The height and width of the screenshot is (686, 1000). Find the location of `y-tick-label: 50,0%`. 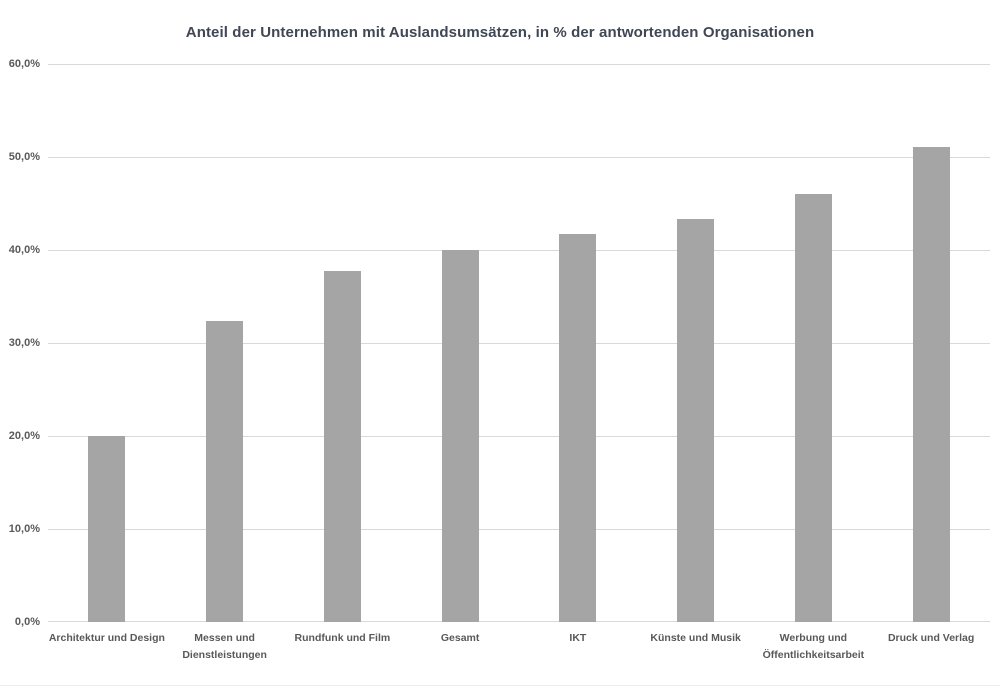

y-tick-label: 50,0% is located at coordinates (24, 157).